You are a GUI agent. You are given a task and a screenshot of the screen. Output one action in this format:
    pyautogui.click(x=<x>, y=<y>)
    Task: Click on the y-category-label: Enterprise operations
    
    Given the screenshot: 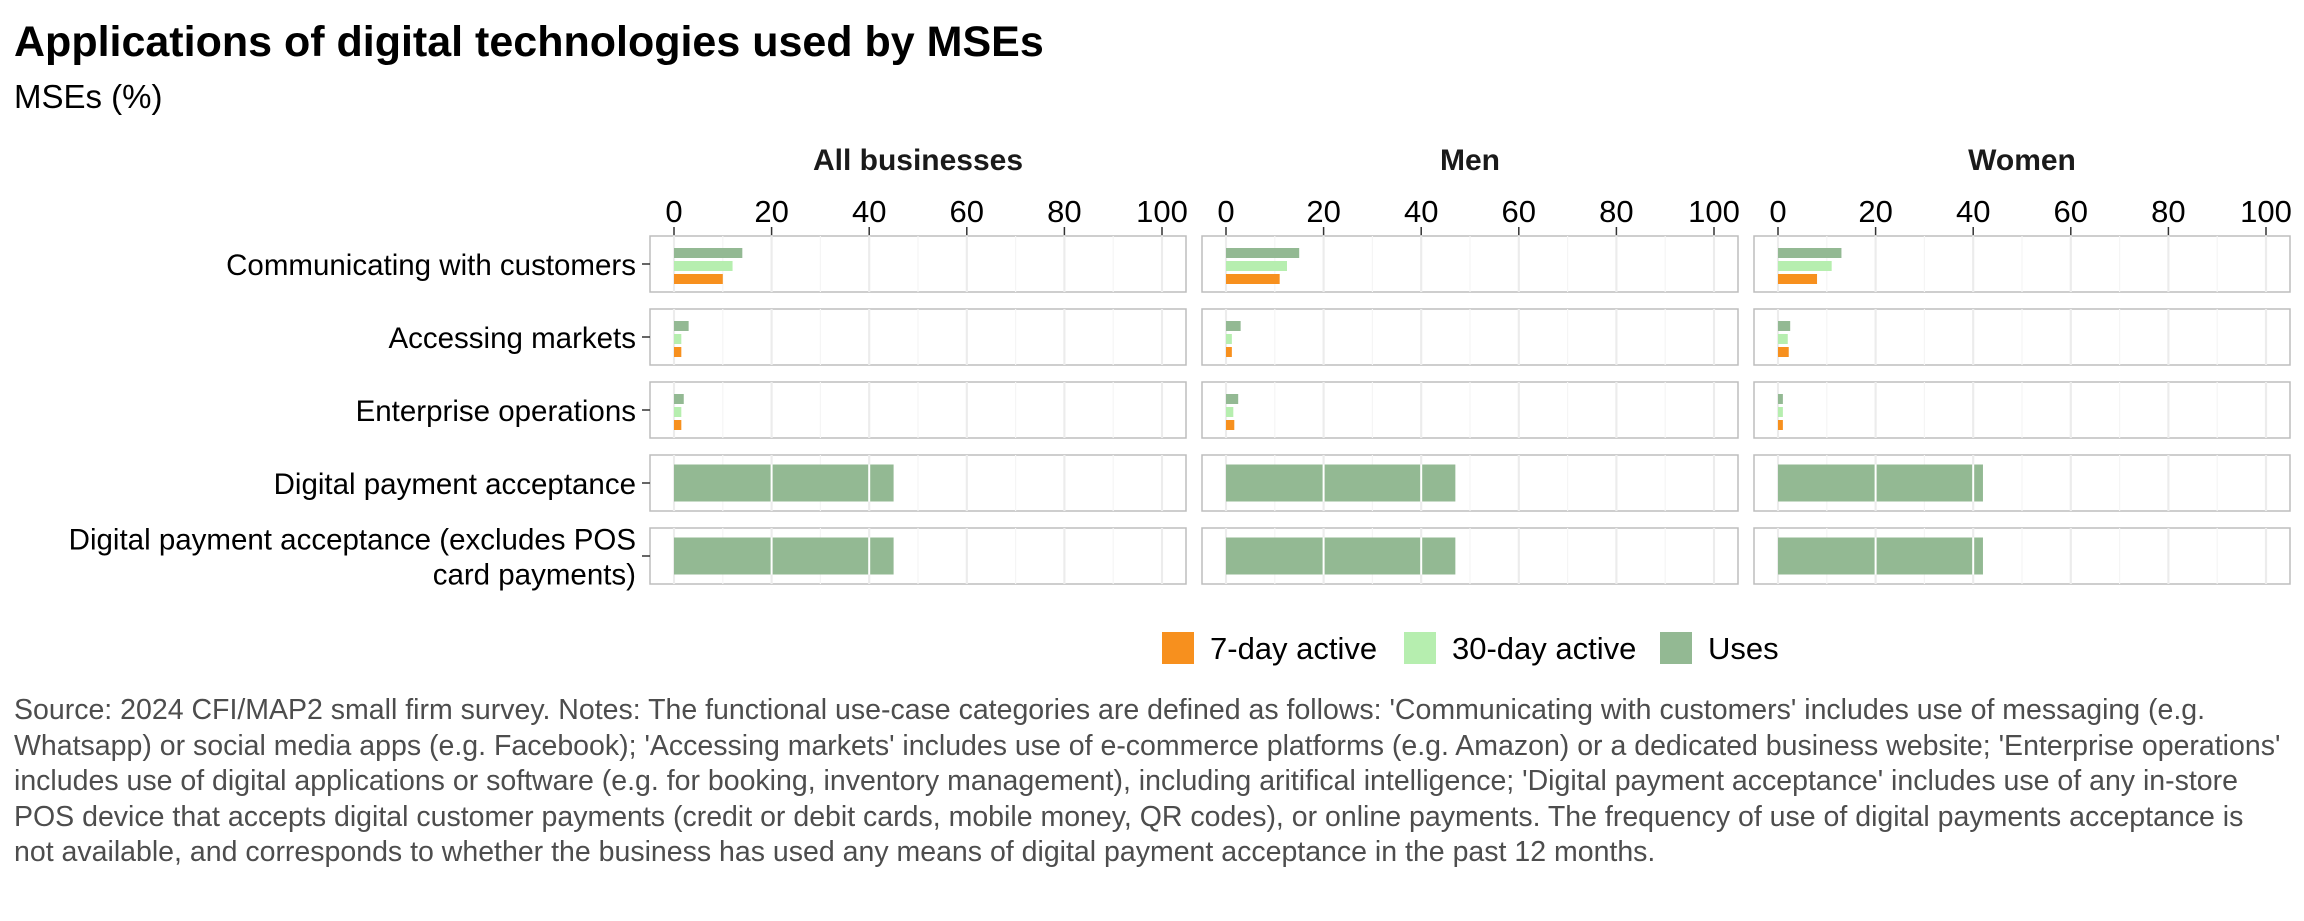 What is the action you would take?
    pyautogui.click(x=496, y=411)
    